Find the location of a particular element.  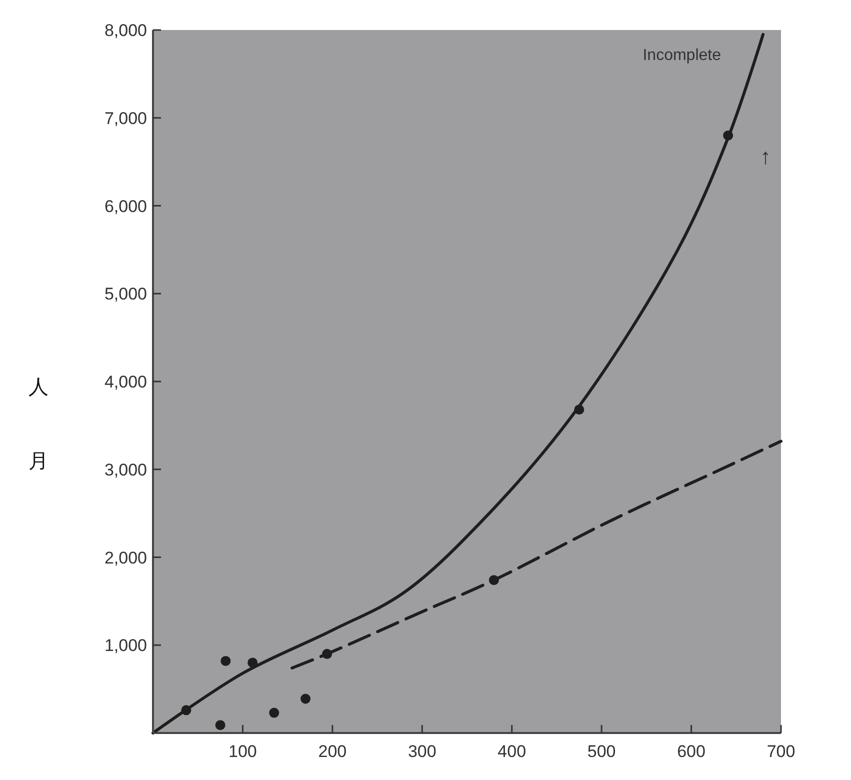

y-axis-title: 人月 is located at coordinates (38, 437).